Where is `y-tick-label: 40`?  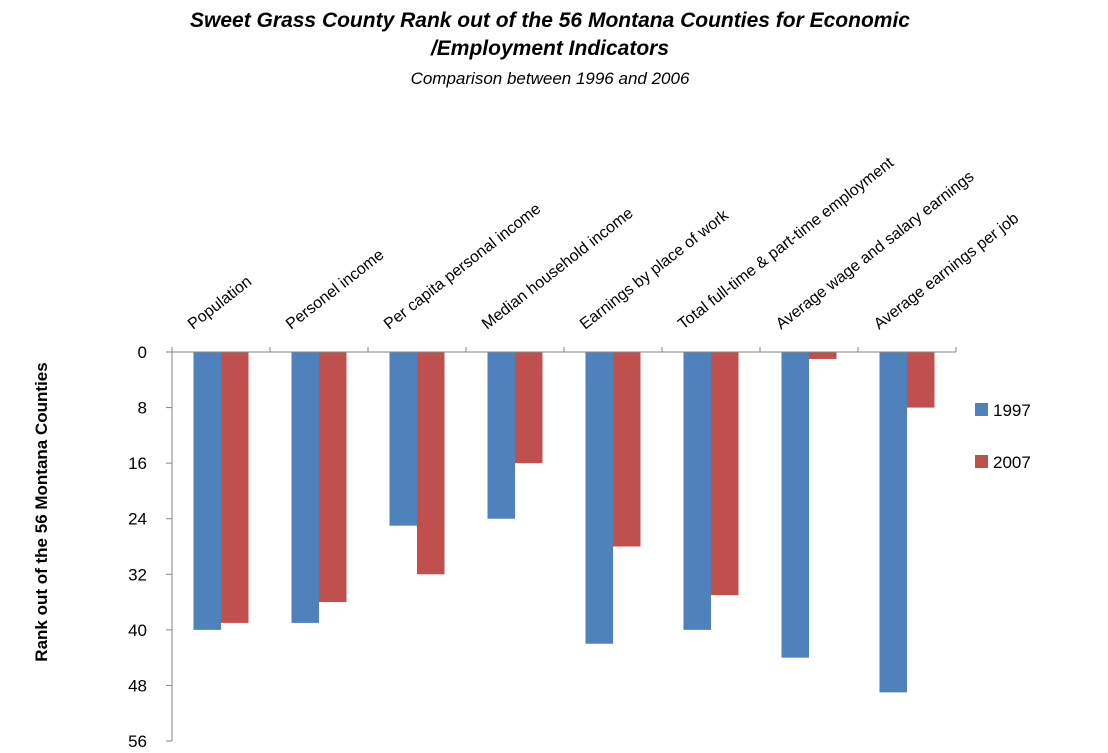
y-tick-label: 40 is located at coordinates (137, 630).